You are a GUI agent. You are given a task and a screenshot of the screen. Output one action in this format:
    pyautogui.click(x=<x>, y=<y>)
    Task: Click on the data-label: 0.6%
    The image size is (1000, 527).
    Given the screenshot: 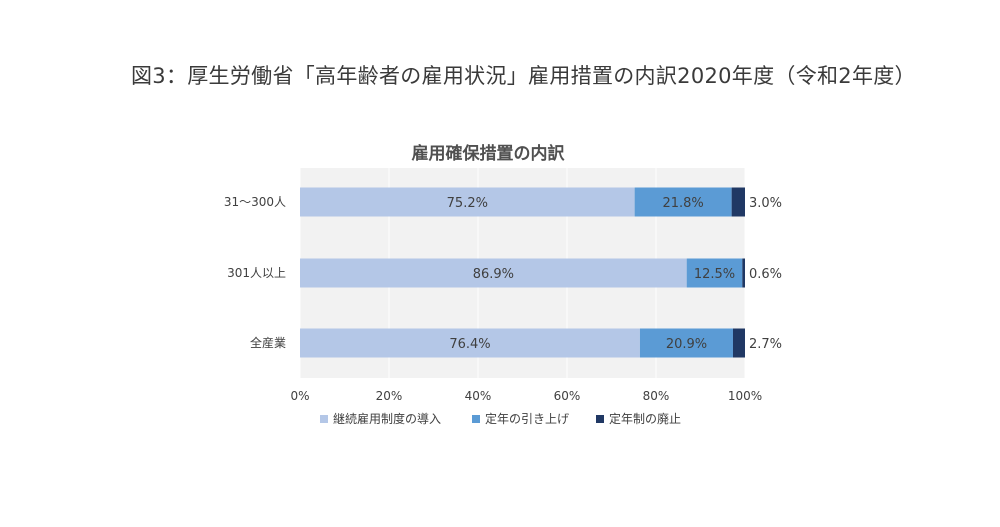 What is the action you would take?
    pyautogui.click(x=765, y=274)
    